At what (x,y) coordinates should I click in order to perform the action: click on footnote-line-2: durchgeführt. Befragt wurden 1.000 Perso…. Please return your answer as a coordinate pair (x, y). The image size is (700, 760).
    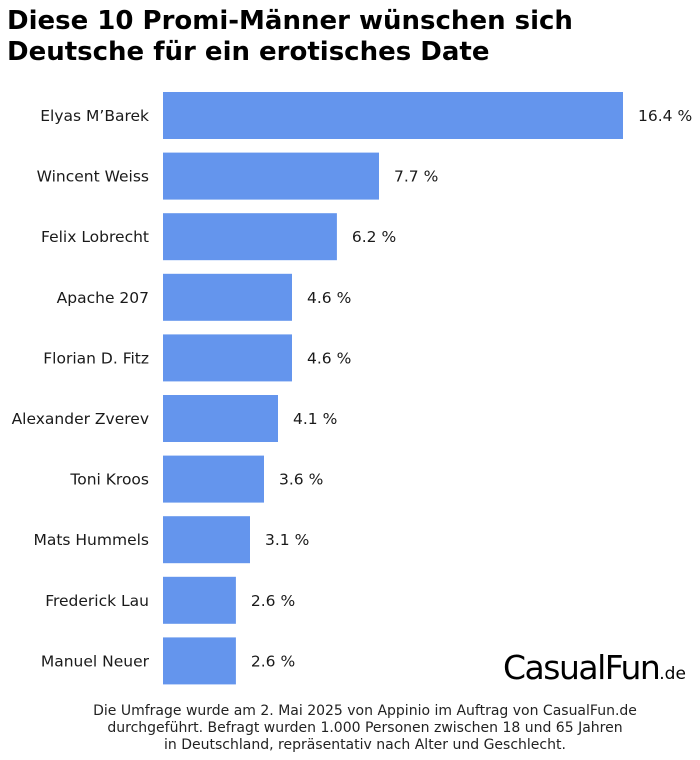
    Looking at the image, I should click on (365, 728).